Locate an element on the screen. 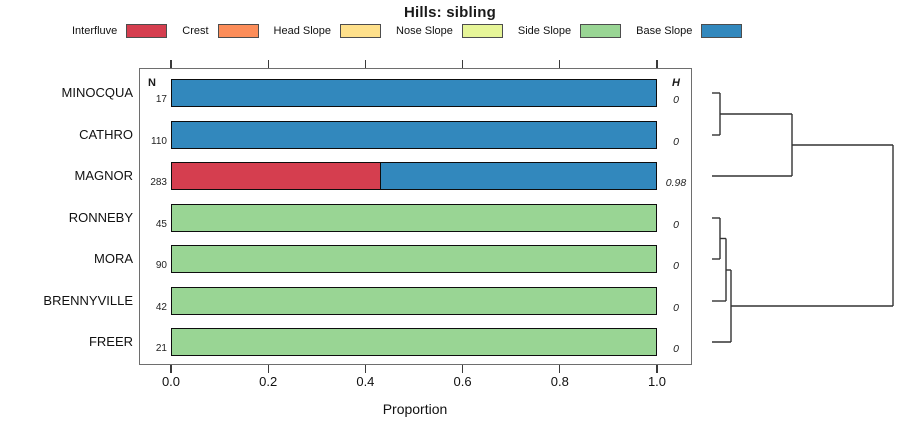 The image size is (900, 440). row-label-minocqua: MINOCQUA is located at coordinates (97, 92).